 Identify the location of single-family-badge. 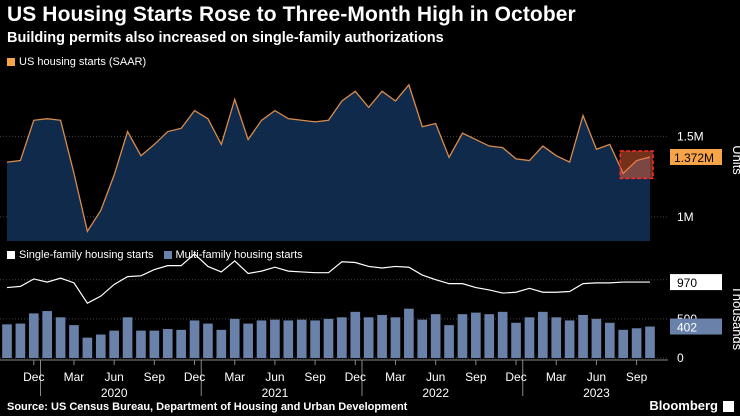
(696, 282).